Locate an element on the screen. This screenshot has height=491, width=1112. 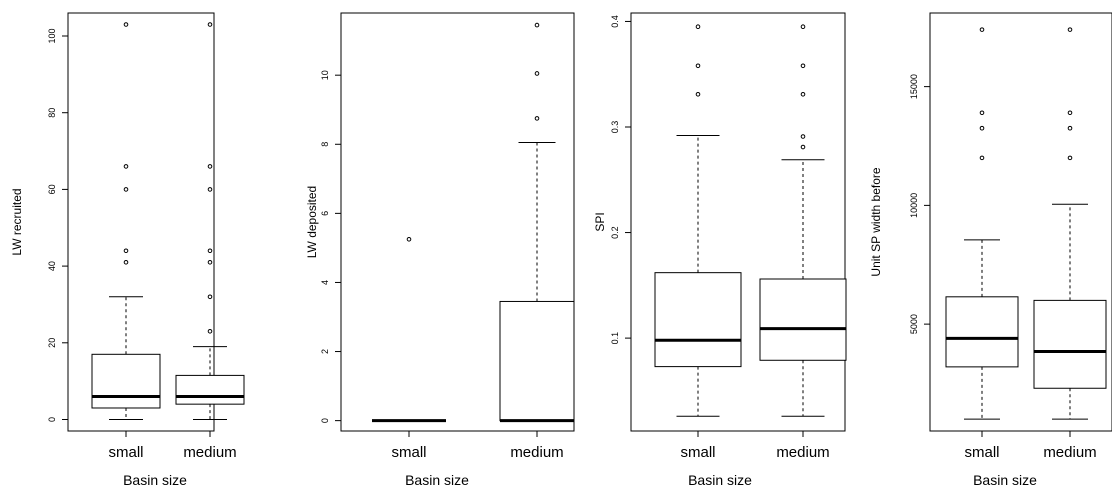
y-tick-label: 0.2 is located at coordinates (615, 232).